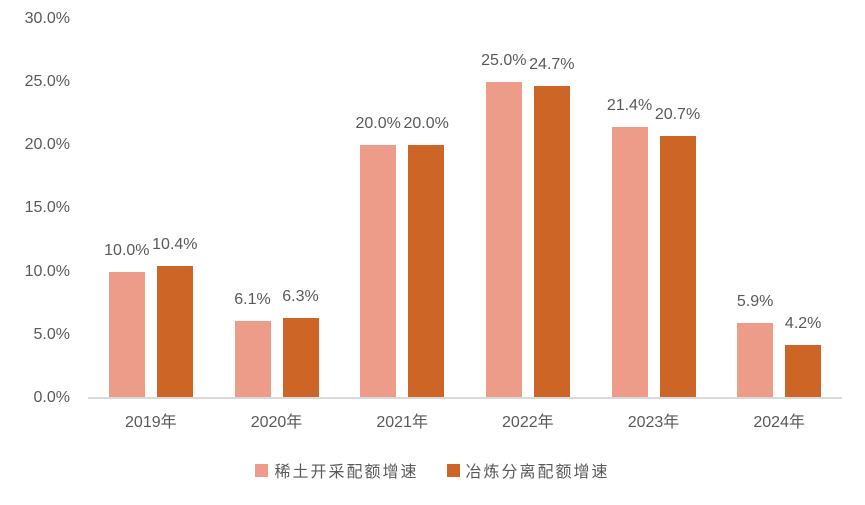 The width and height of the screenshot is (865, 505). Describe the element at coordinates (629, 106) in the screenshot. I see `bar-data-label: 21.4%` at that location.